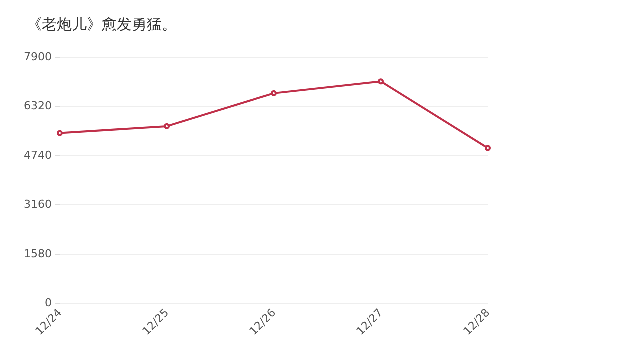 This screenshot has width=627, height=357. What do you see at coordinates (38, 57) in the screenshot?
I see `y-tick-label: 7900` at bounding box center [38, 57].